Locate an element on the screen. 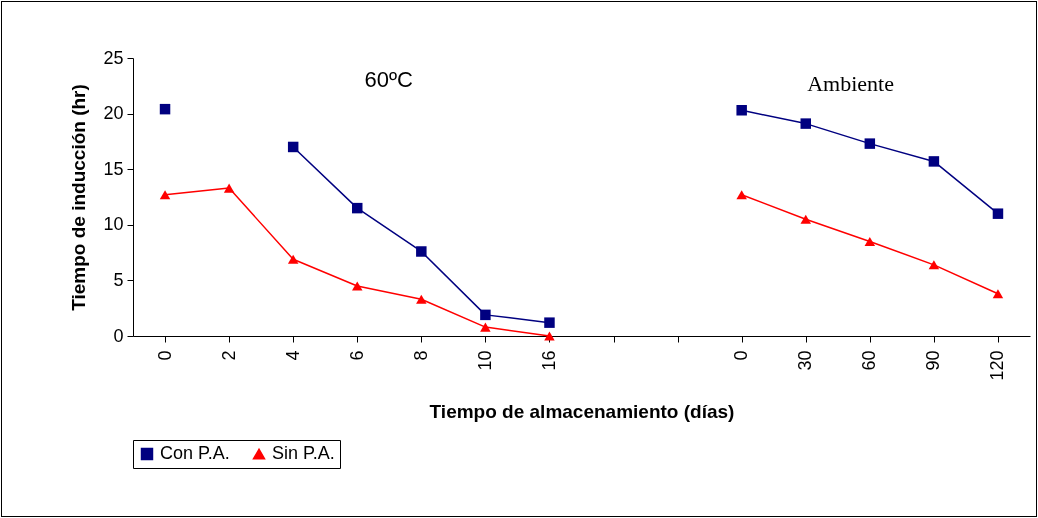  x-axis-title: Tiempo de almacenamiento (días) is located at coordinates (582, 411).